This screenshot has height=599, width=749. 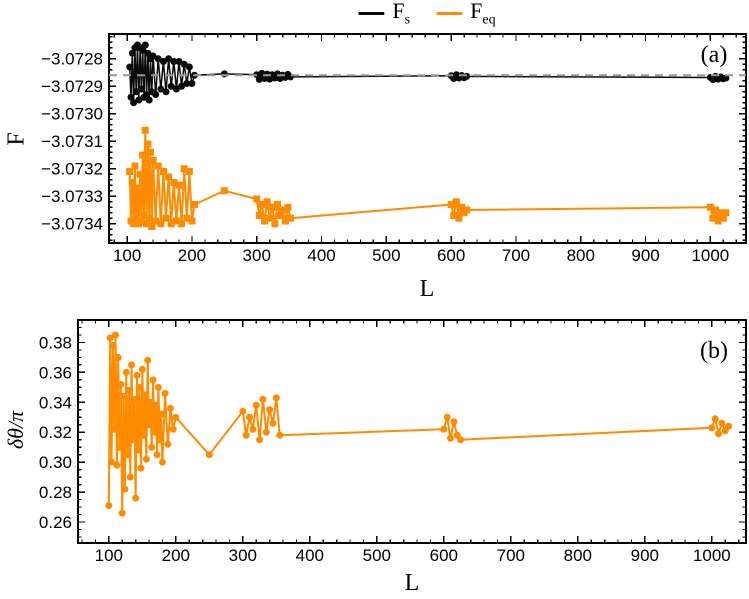 I want to click on legend-label-fs: Fs, so click(x=401, y=13).